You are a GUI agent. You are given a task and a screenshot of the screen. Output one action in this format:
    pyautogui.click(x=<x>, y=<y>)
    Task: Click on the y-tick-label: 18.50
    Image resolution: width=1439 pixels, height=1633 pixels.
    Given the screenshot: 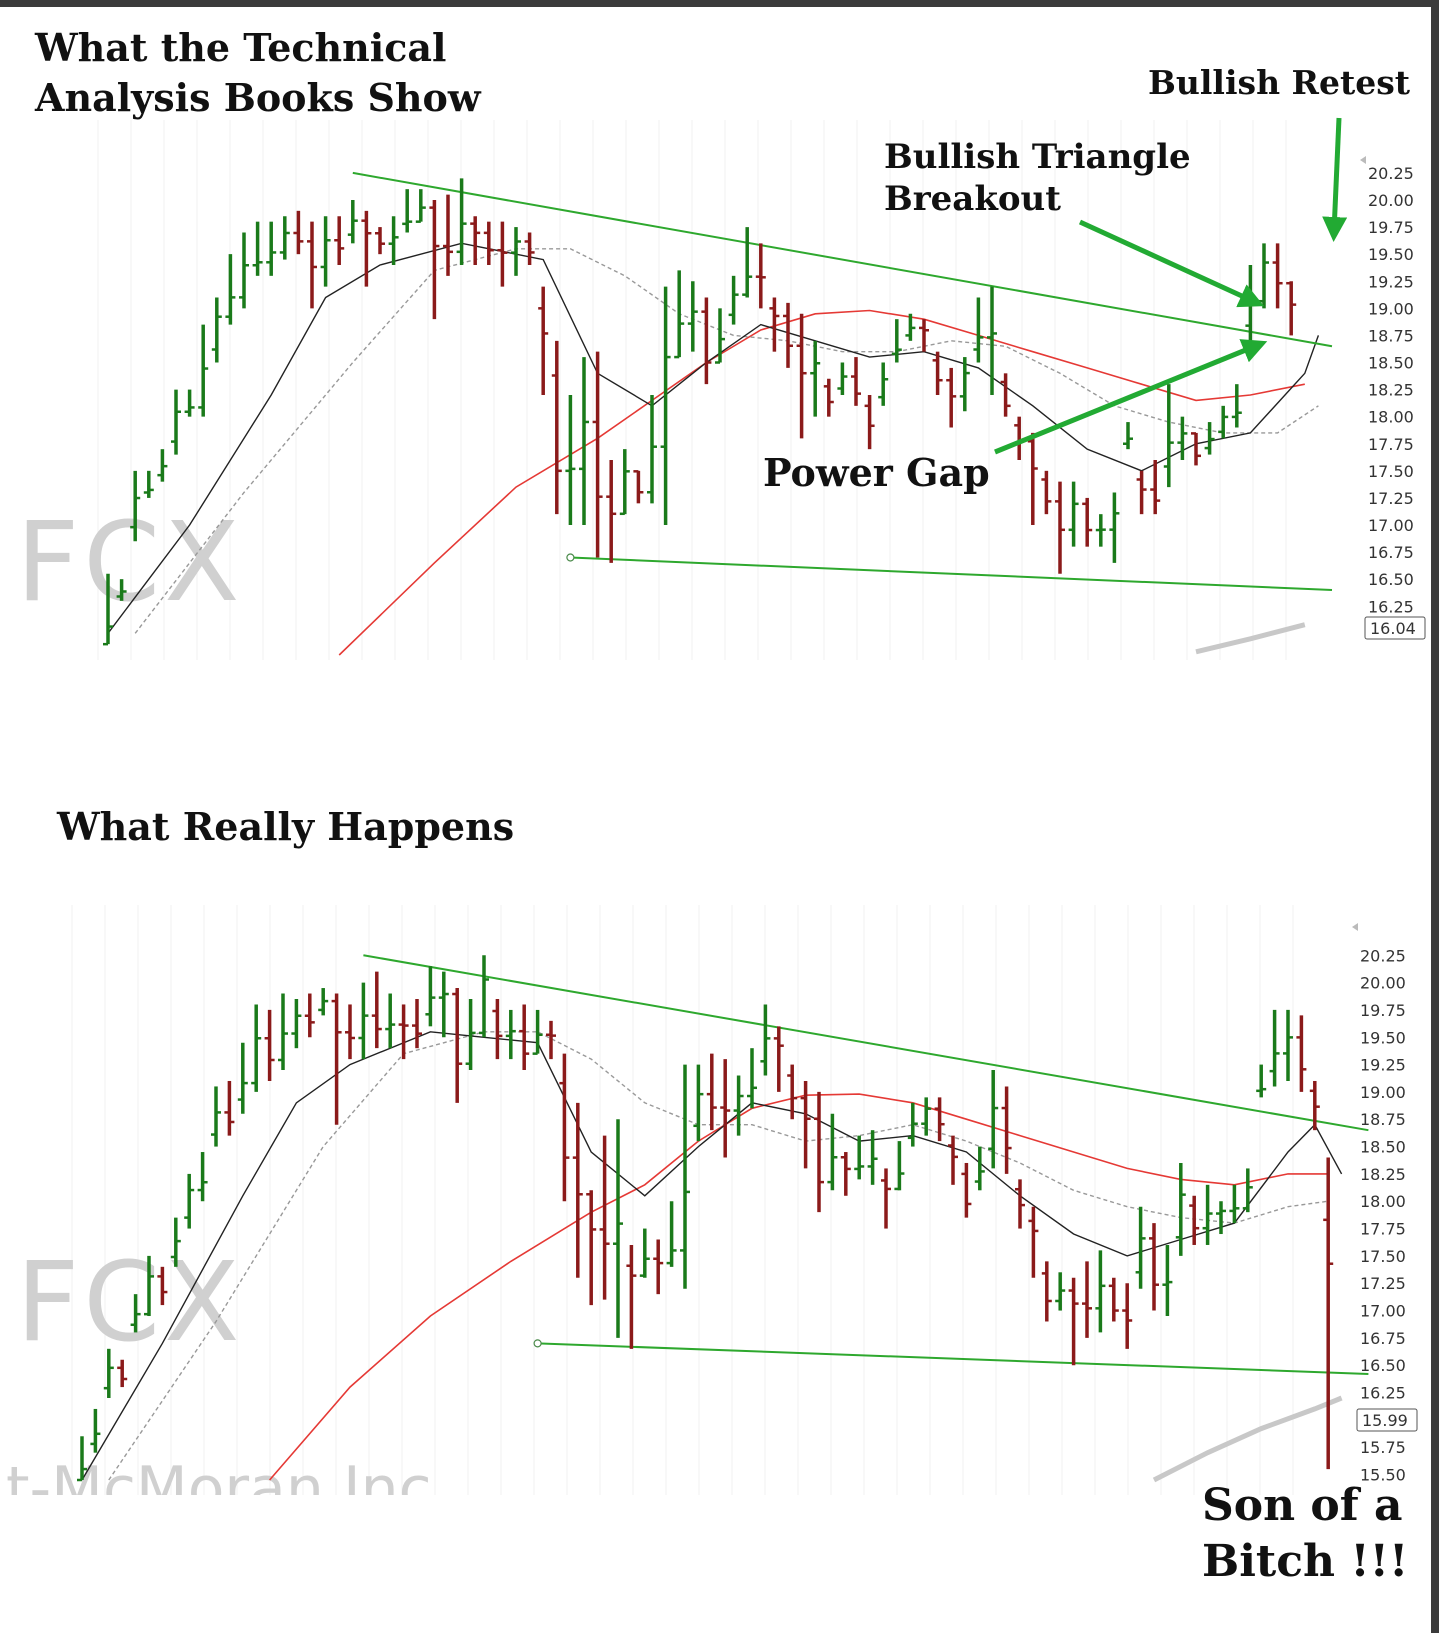 What is the action you would take?
    pyautogui.click(x=1391, y=363)
    